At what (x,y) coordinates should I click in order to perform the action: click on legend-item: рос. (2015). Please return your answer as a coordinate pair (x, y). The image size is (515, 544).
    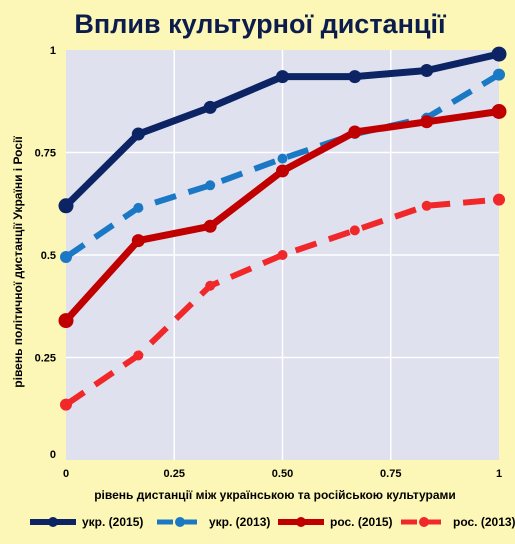
    Looking at the image, I should click on (335, 522).